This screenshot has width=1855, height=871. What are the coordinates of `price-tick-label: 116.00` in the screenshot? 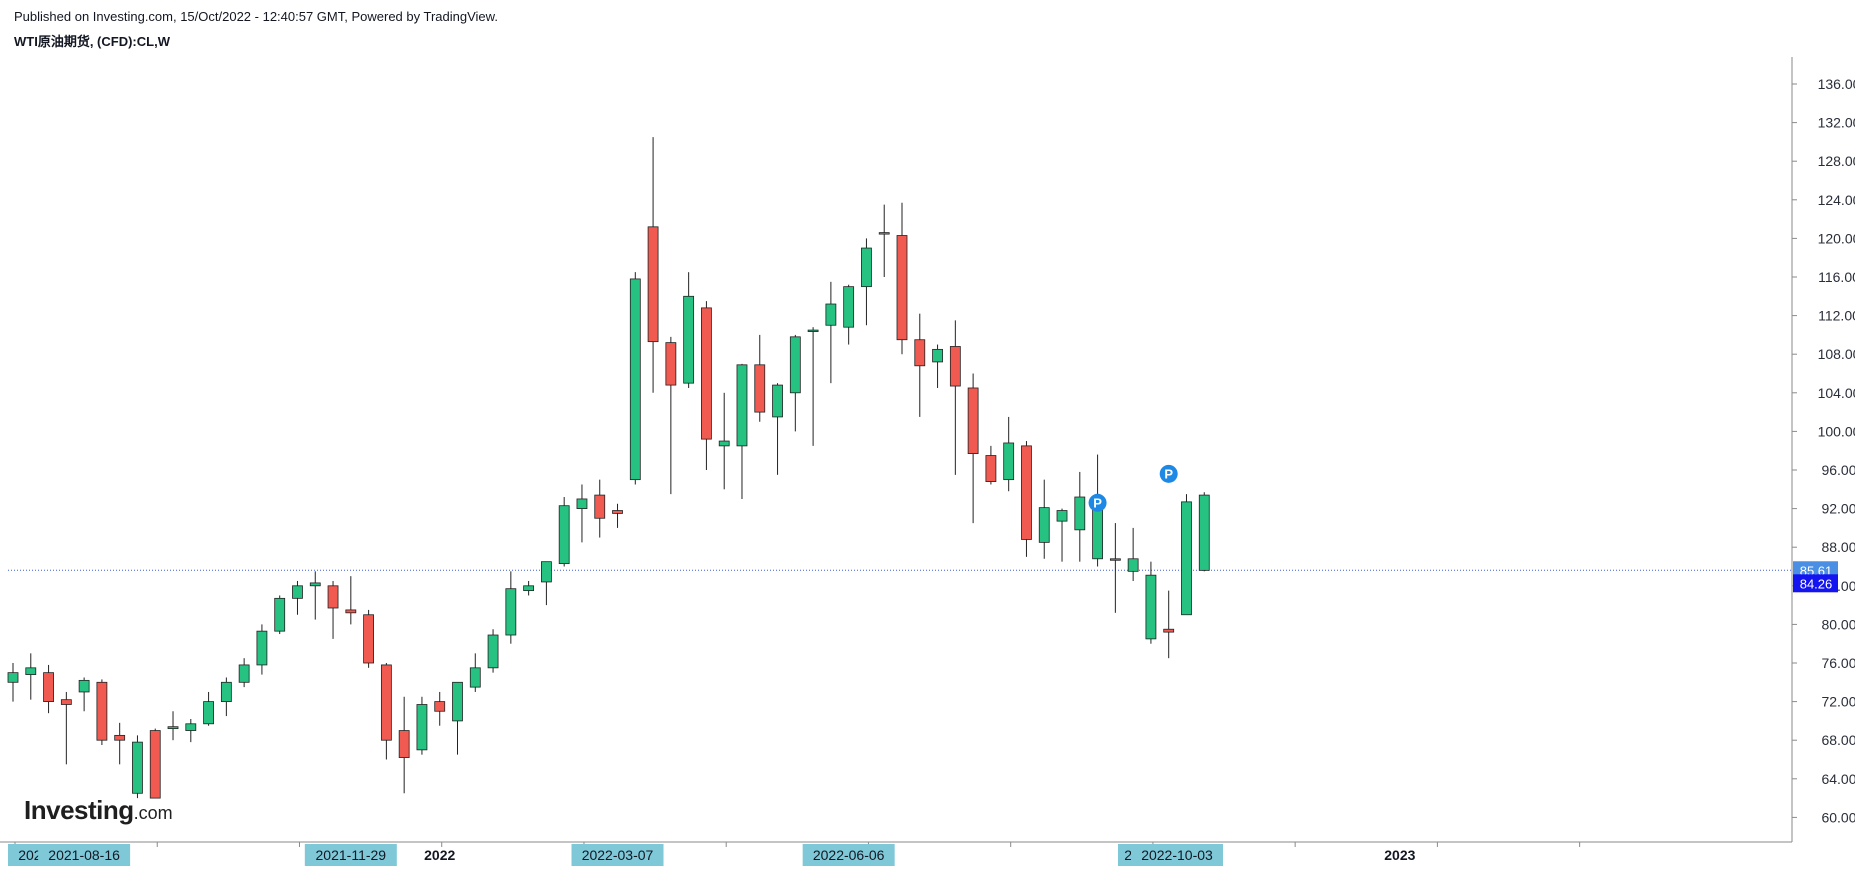 It's located at (1836, 277).